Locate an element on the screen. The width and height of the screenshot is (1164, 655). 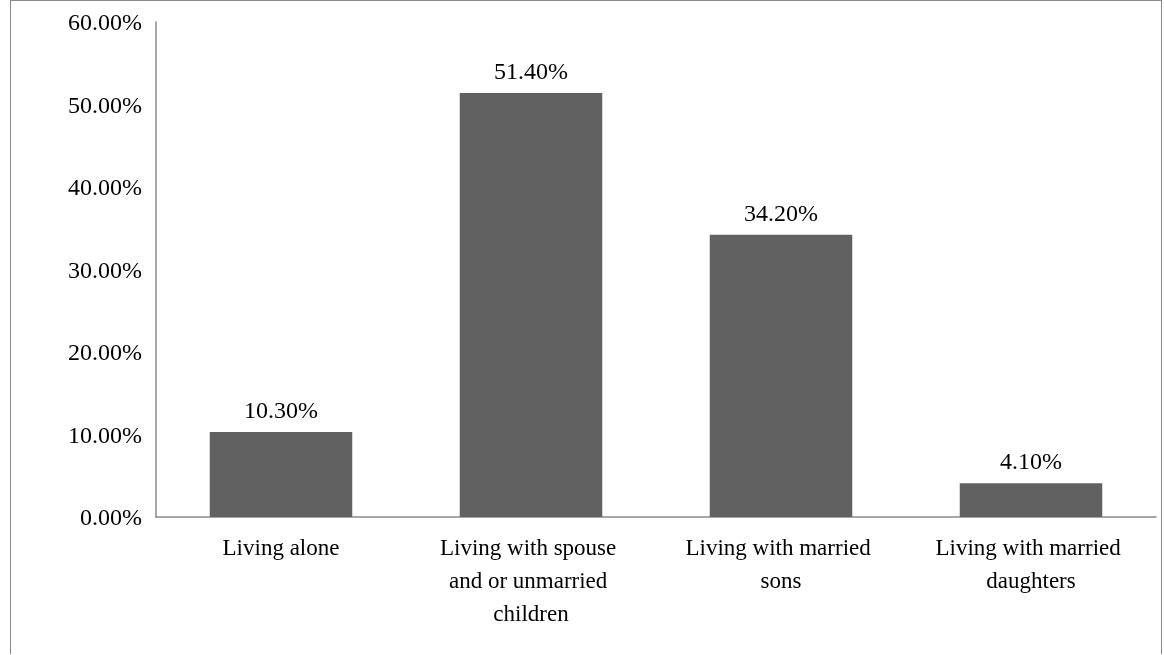
data-label: 34.20% is located at coordinates (781, 212).